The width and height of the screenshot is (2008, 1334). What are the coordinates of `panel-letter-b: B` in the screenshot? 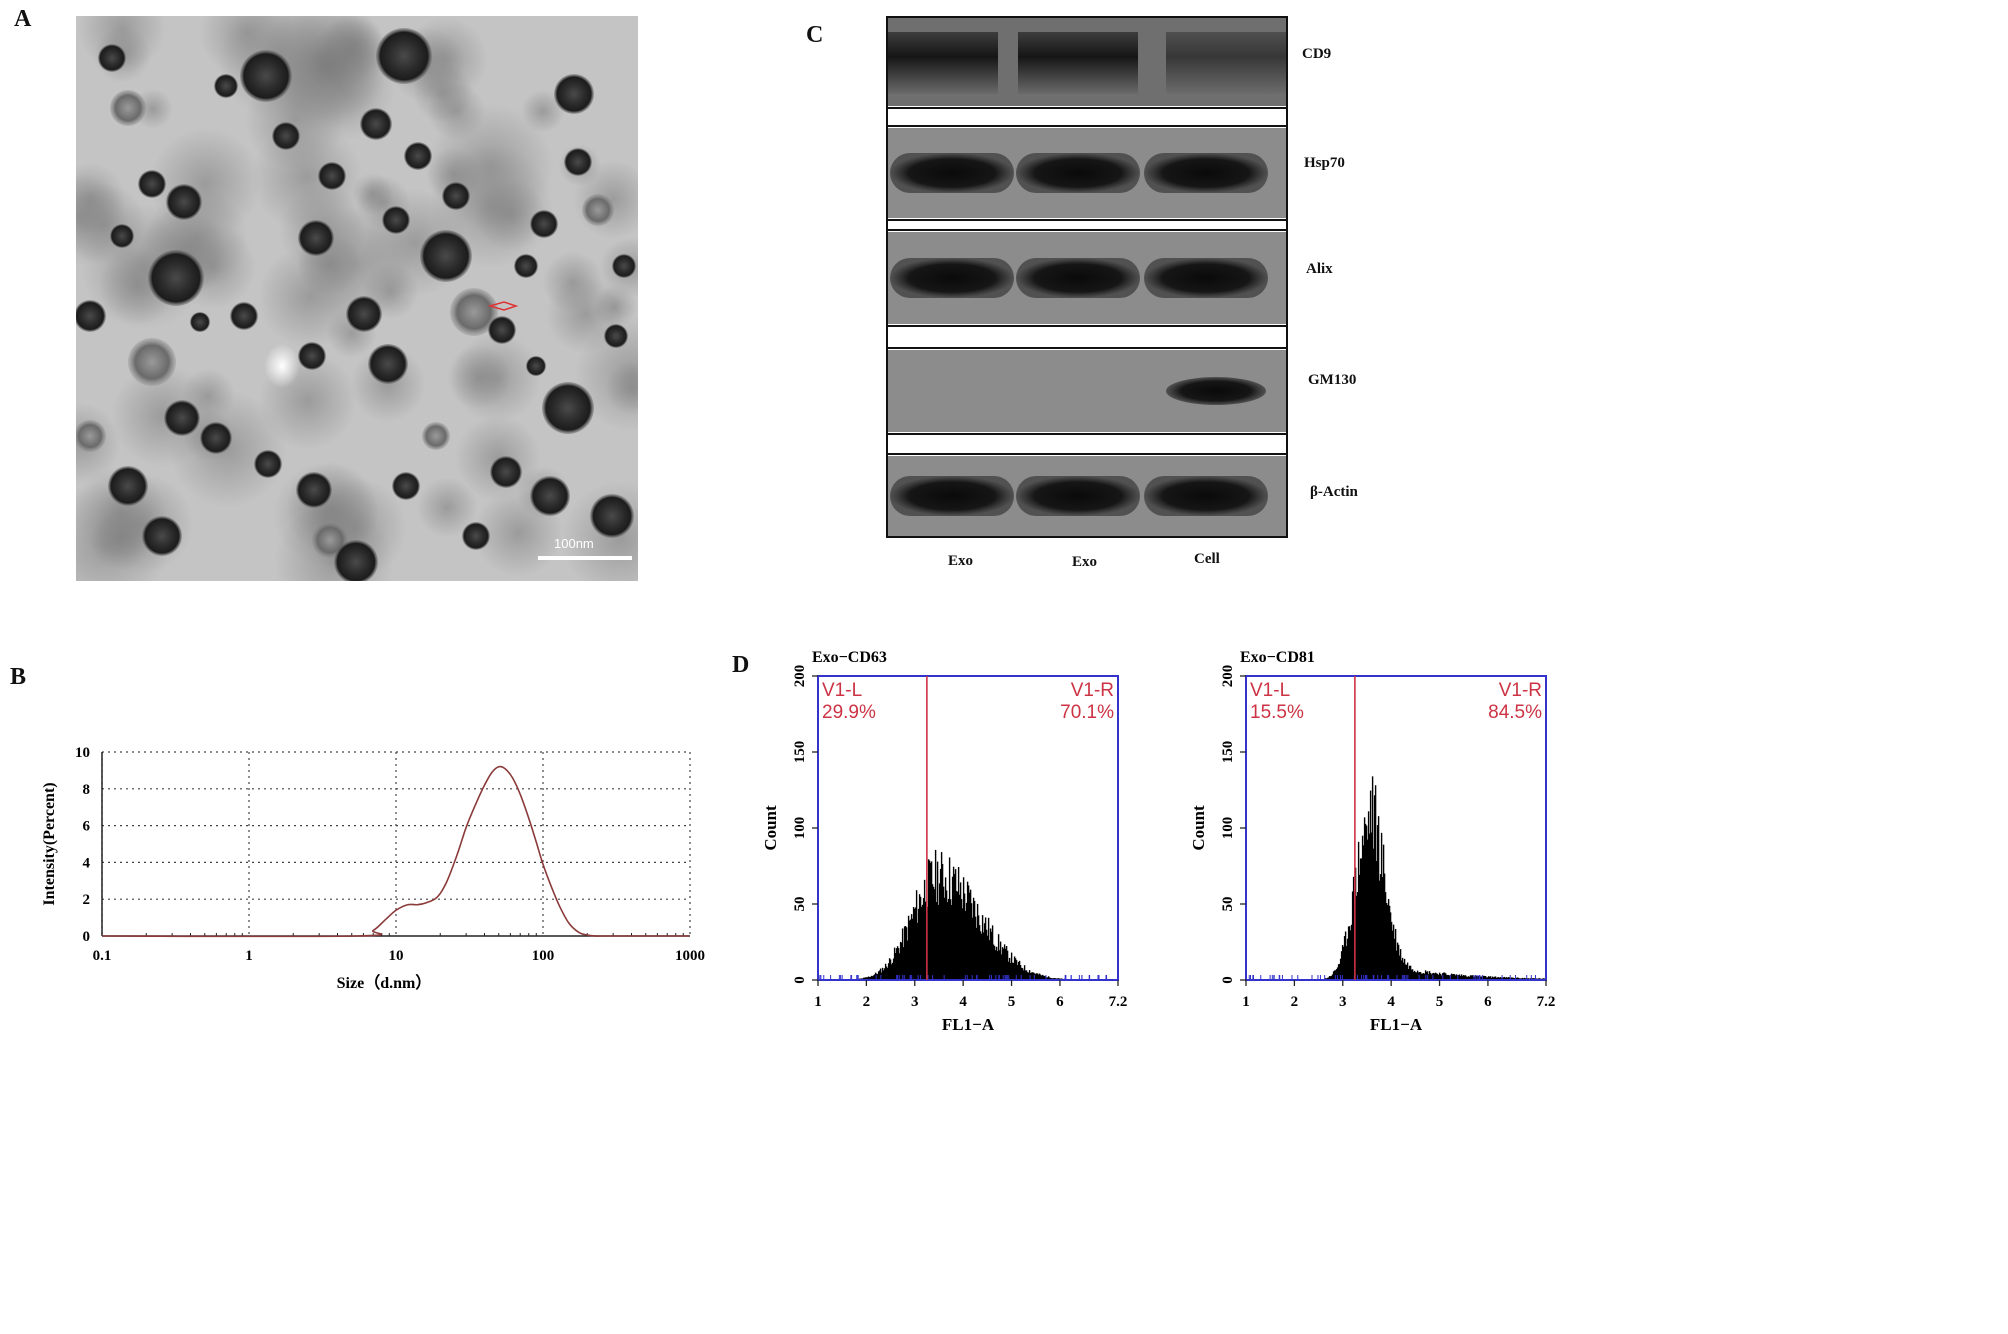 It's located at (18, 677).